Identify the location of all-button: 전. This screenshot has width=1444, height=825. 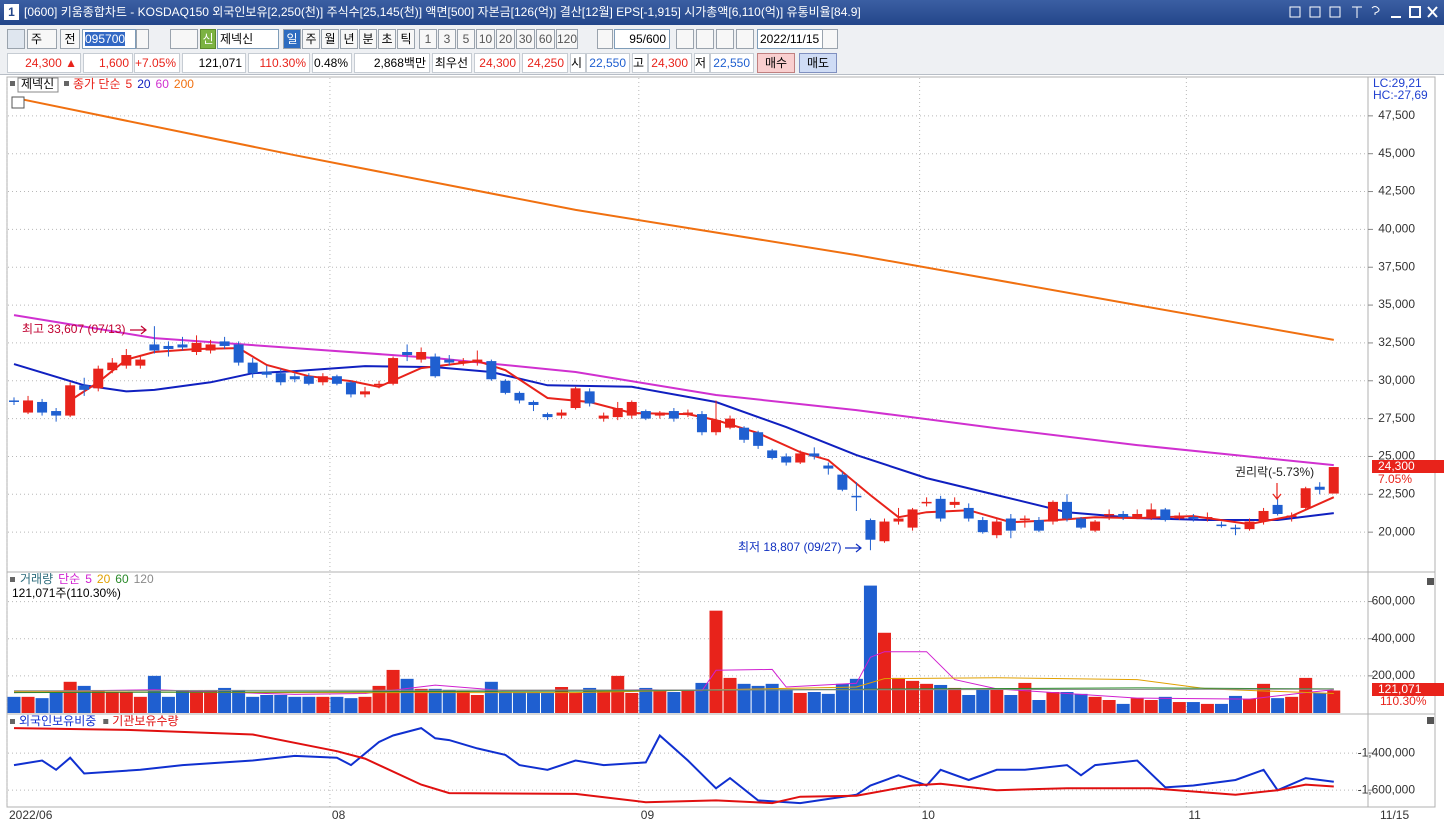
(70, 39).